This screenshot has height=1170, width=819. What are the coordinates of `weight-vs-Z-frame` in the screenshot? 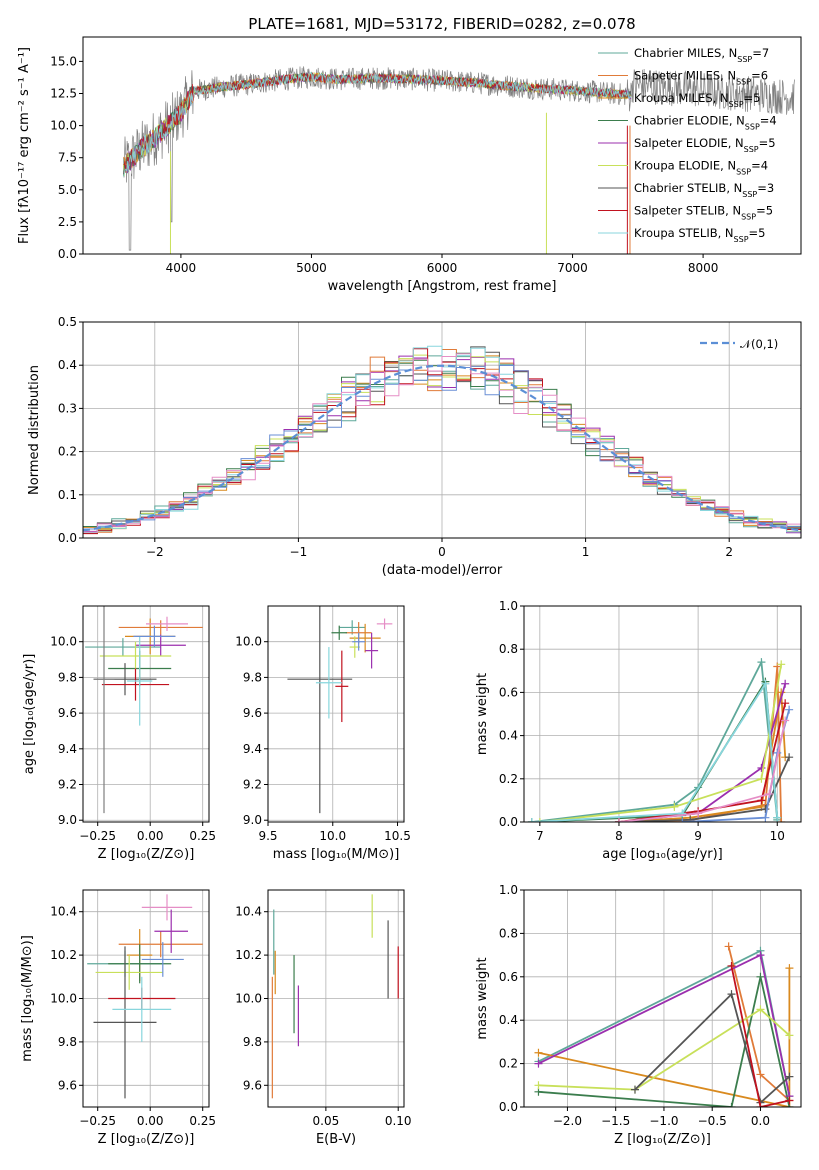 It's located at (662, 998).